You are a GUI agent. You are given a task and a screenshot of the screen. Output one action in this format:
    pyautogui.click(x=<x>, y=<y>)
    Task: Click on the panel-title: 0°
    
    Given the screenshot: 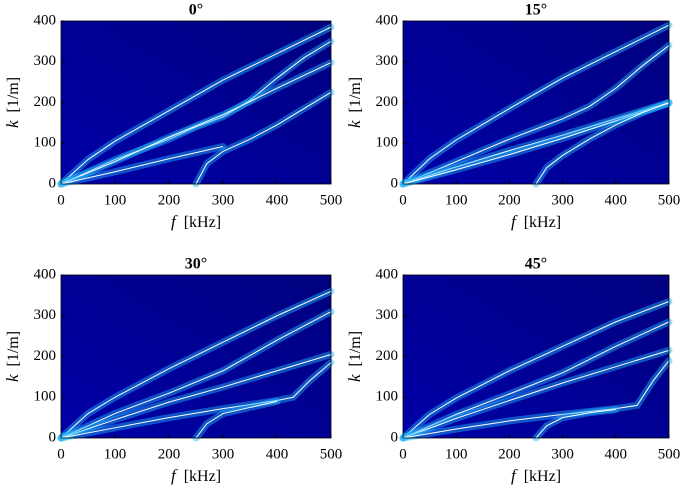 What is the action you would take?
    pyautogui.click(x=196, y=10)
    